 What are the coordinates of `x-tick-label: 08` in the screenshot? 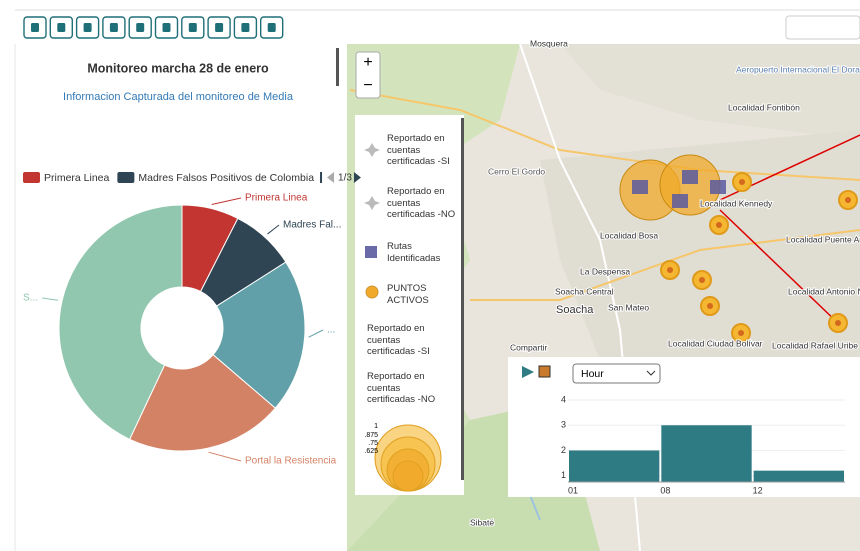 It's located at (665, 490).